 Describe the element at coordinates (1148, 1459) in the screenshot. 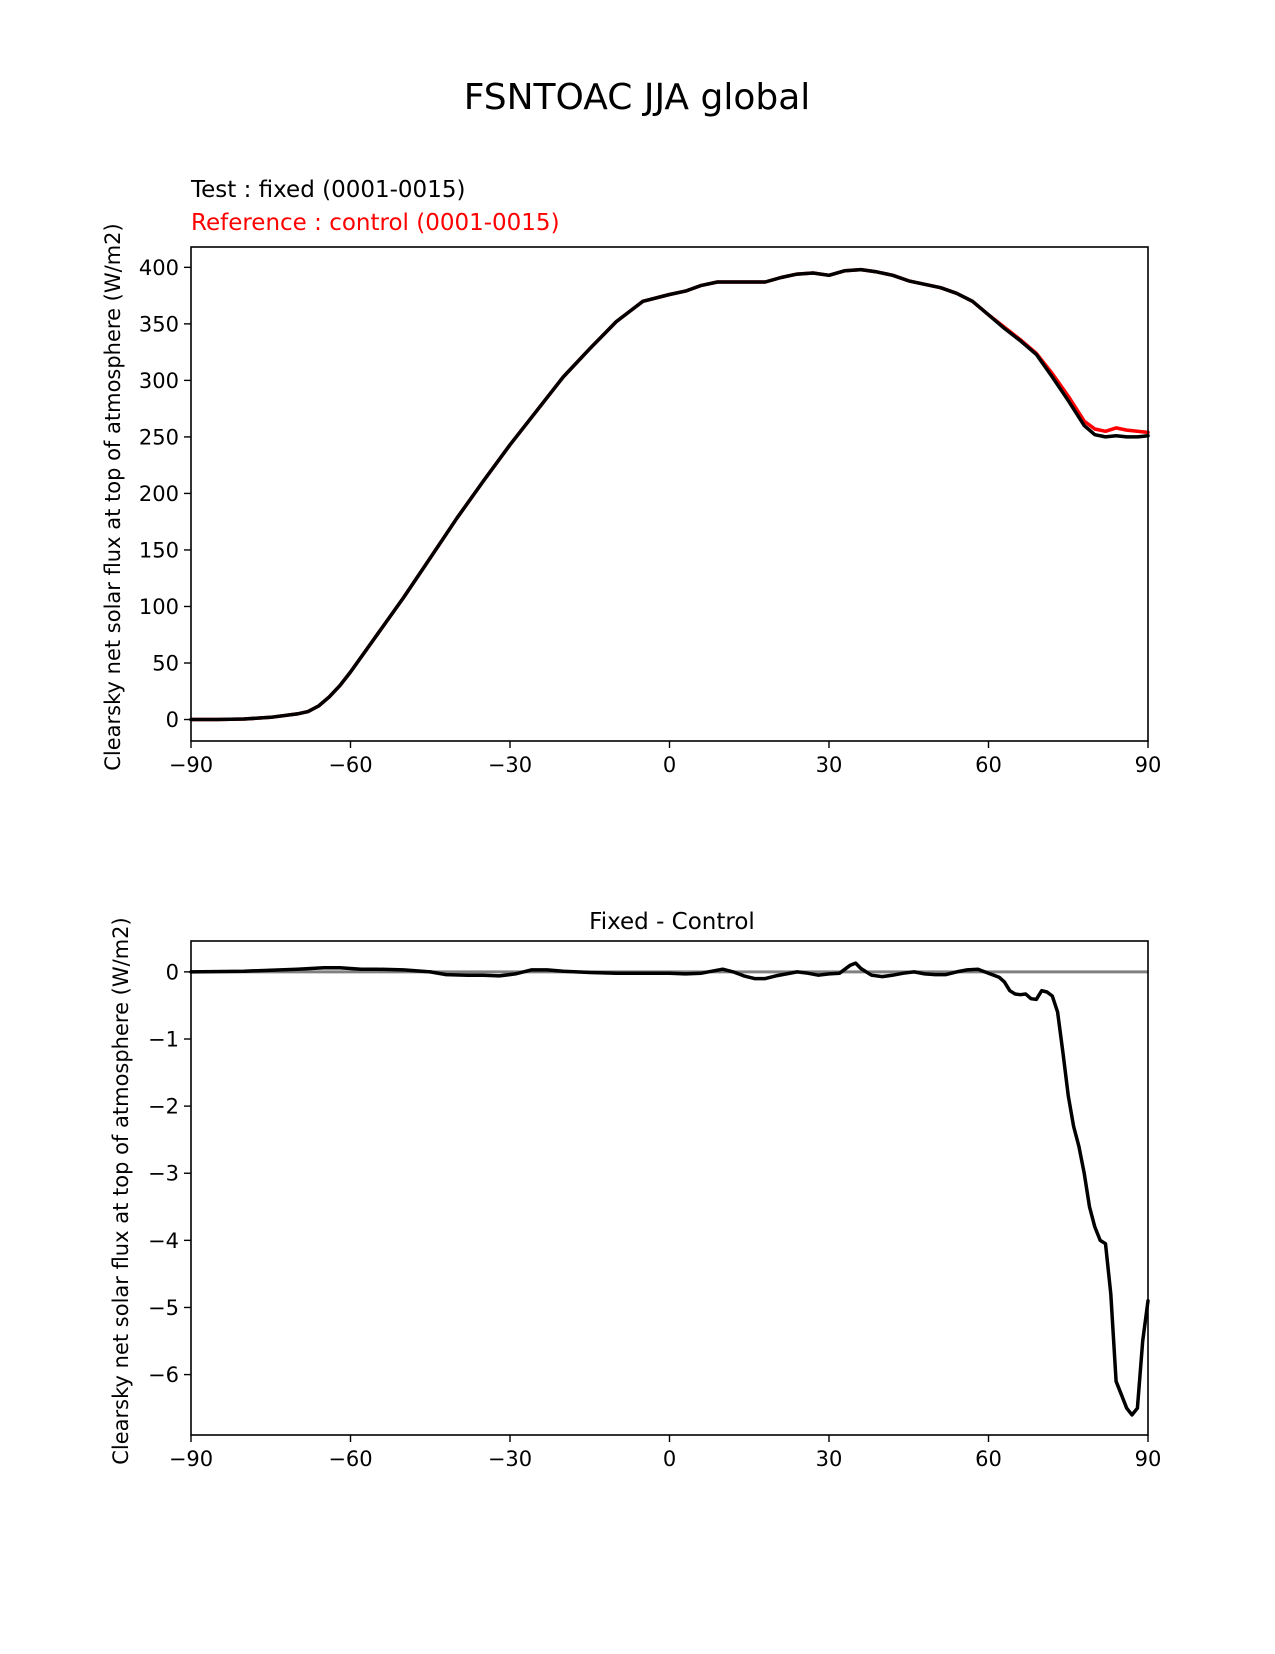

I see `bottom-x-tick-label: 90` at that location.